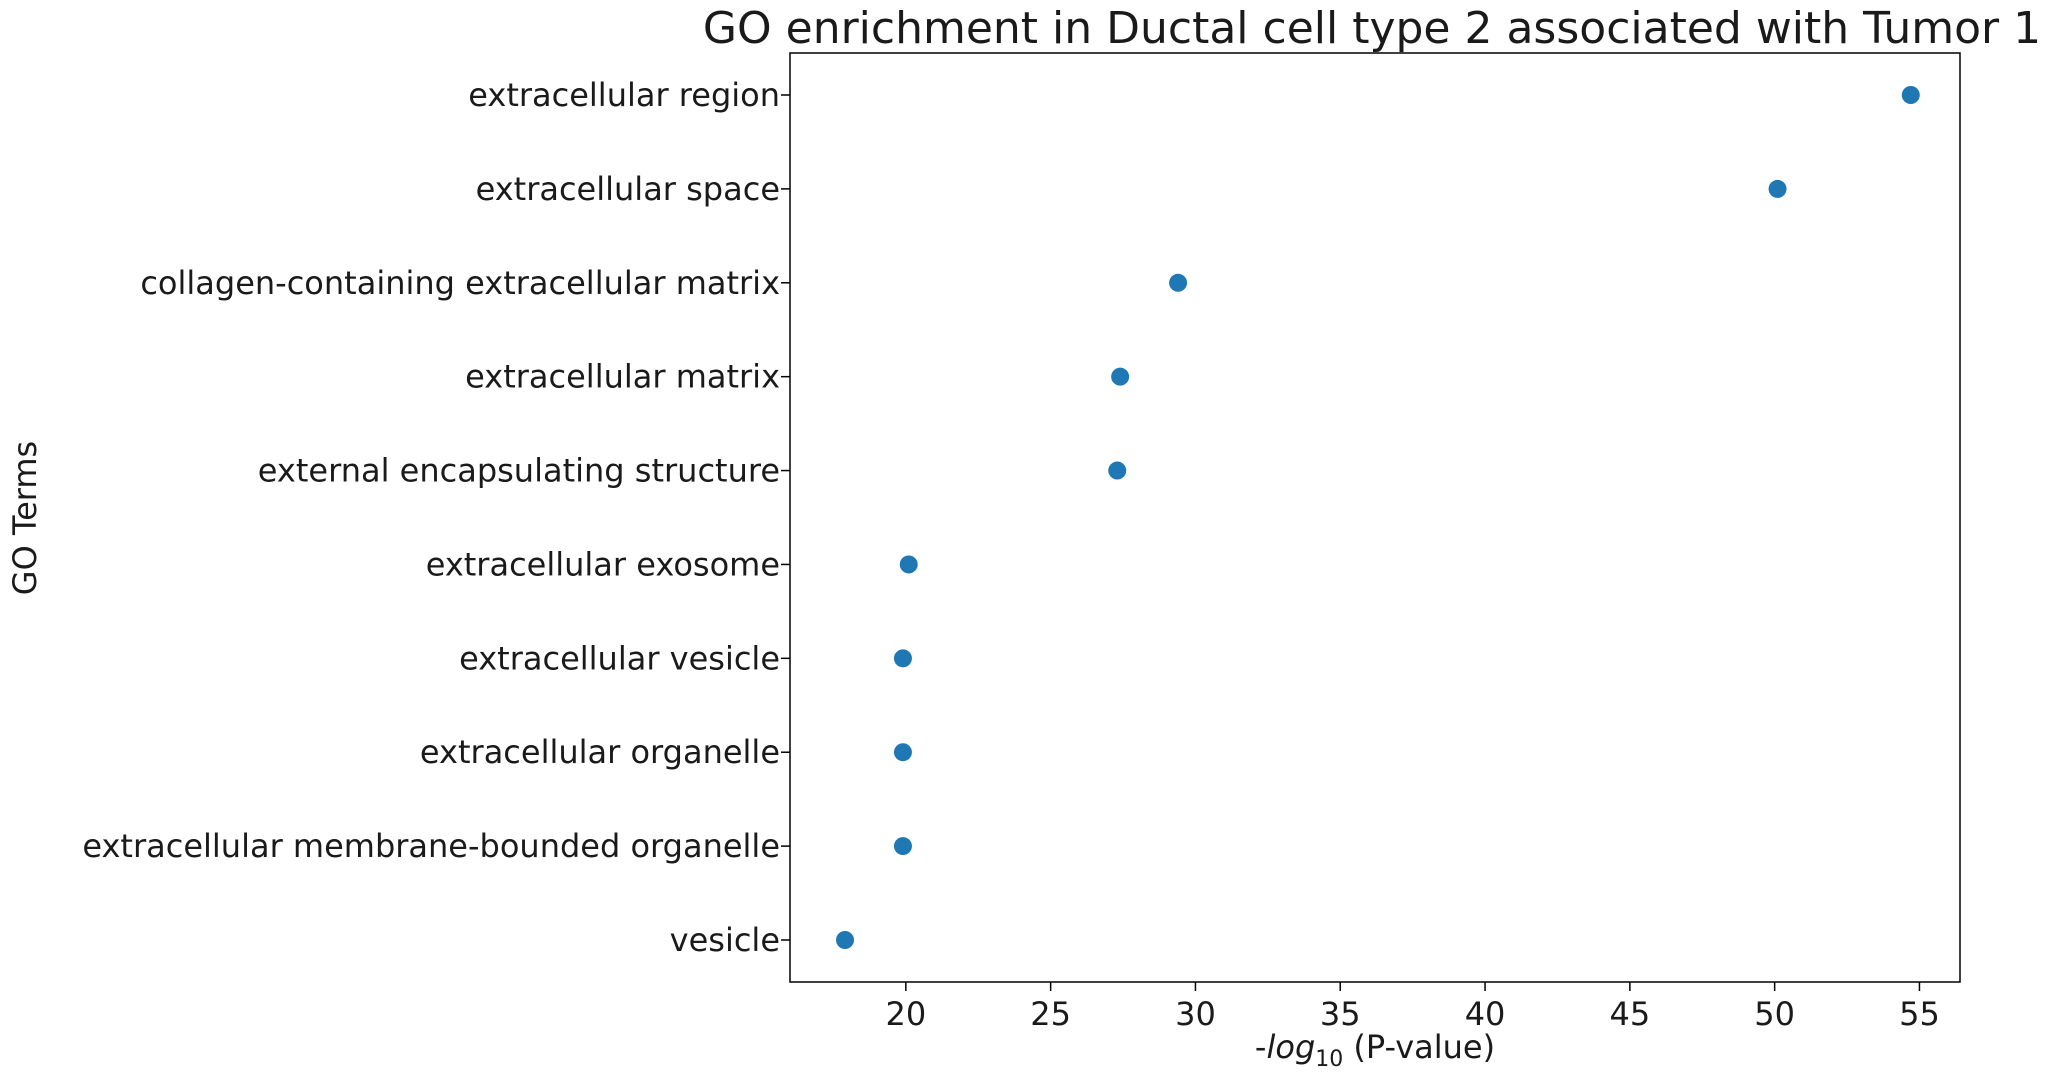 The width and height of the screenshot is (2053, 1072). What do you see at coordinates (519, 471) in the screenshot?
I see `y-tick-label: external encapsulating structure` at bounding box center [519, 471].